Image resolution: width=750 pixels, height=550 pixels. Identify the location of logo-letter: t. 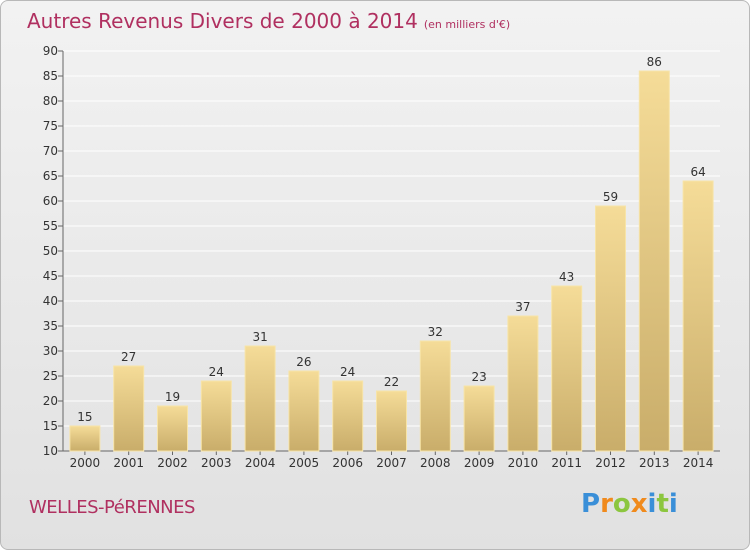
(662, 504).